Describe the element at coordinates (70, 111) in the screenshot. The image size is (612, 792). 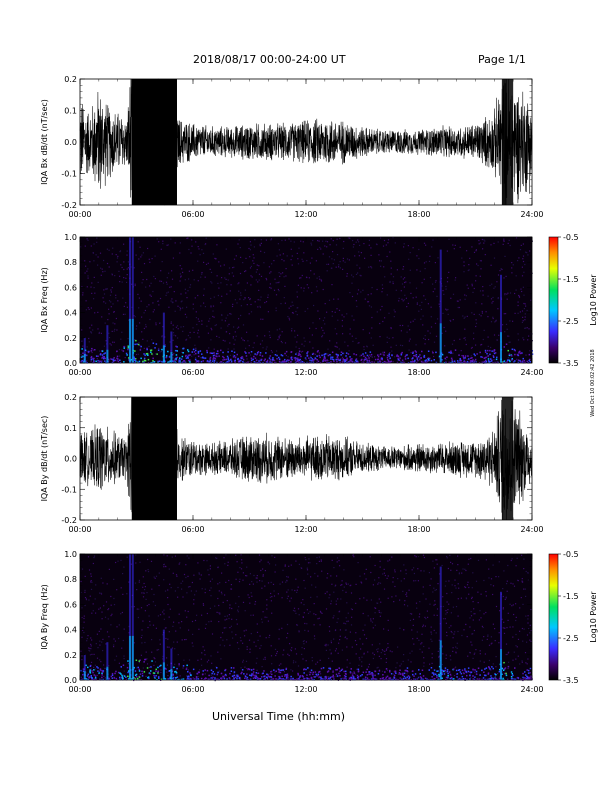
I see `y-tick-label: 0.1` at that location.